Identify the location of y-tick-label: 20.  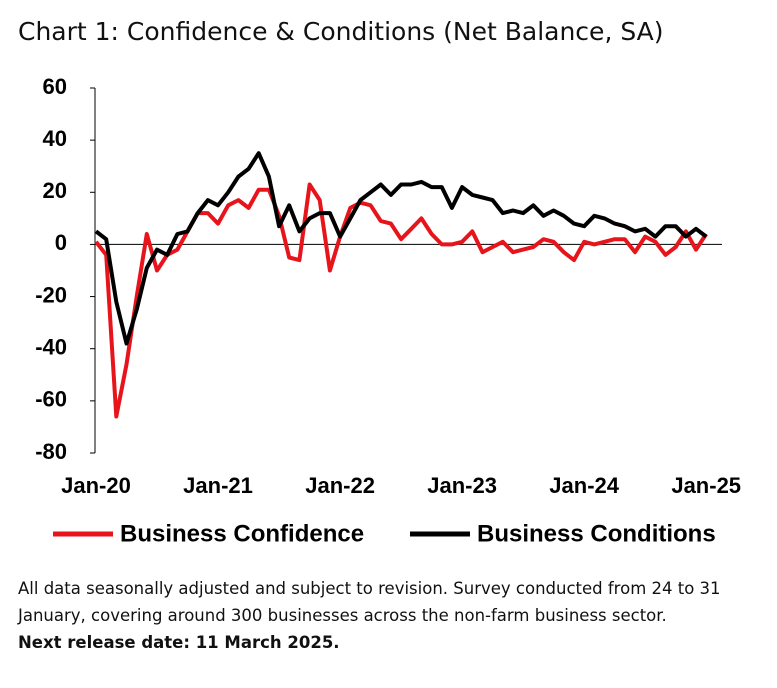
(55, 190).